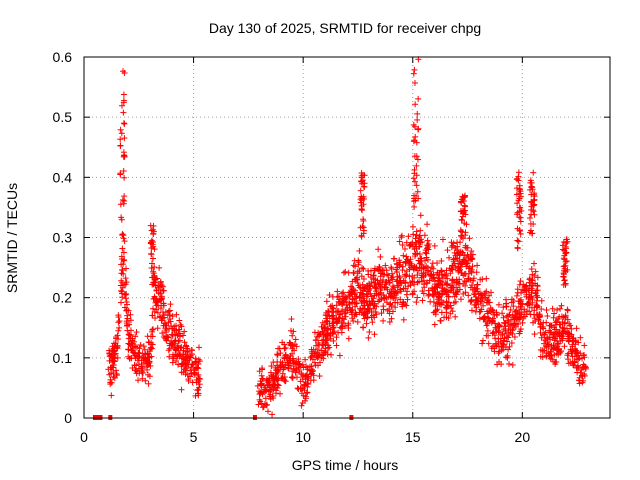 The width and height of the screenshot is (640, 480). What do you see at coordinates (63, 358) in the screenshot?
I see `y-tick-label: 0.1` at bounding box center [63, 358].